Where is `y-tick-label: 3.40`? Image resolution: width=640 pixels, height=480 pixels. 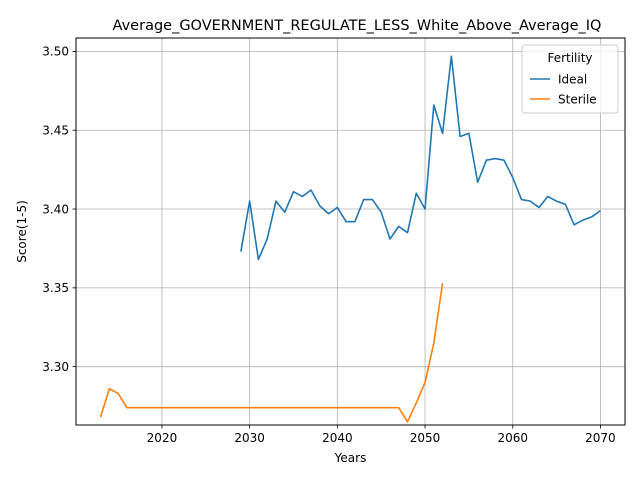
y-tick-label: 3.40 is located at coordinates (55, 209).